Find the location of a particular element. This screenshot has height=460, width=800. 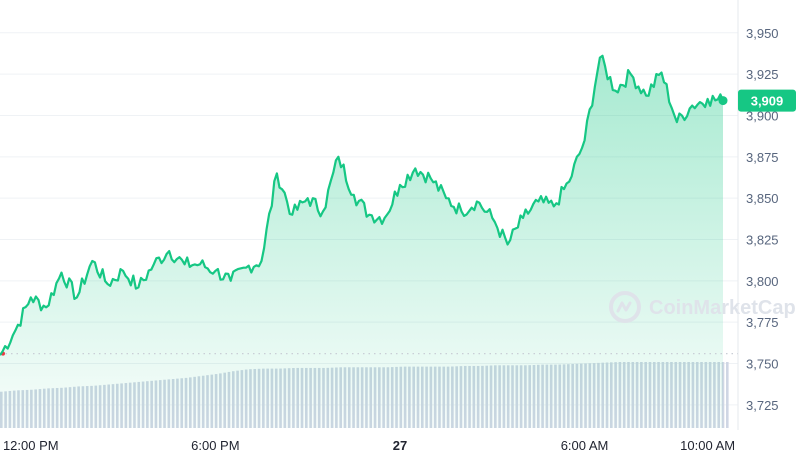

current-price-badge is located at coordinates (767, 100).